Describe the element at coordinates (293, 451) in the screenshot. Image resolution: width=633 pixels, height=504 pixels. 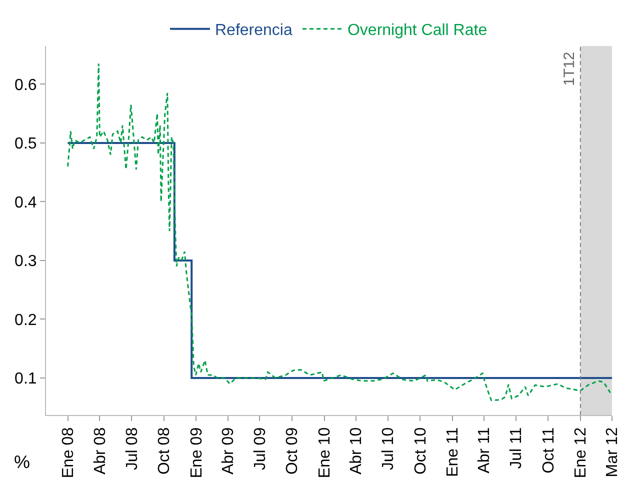
I see `x-tick-label: Oct 09` at that location.